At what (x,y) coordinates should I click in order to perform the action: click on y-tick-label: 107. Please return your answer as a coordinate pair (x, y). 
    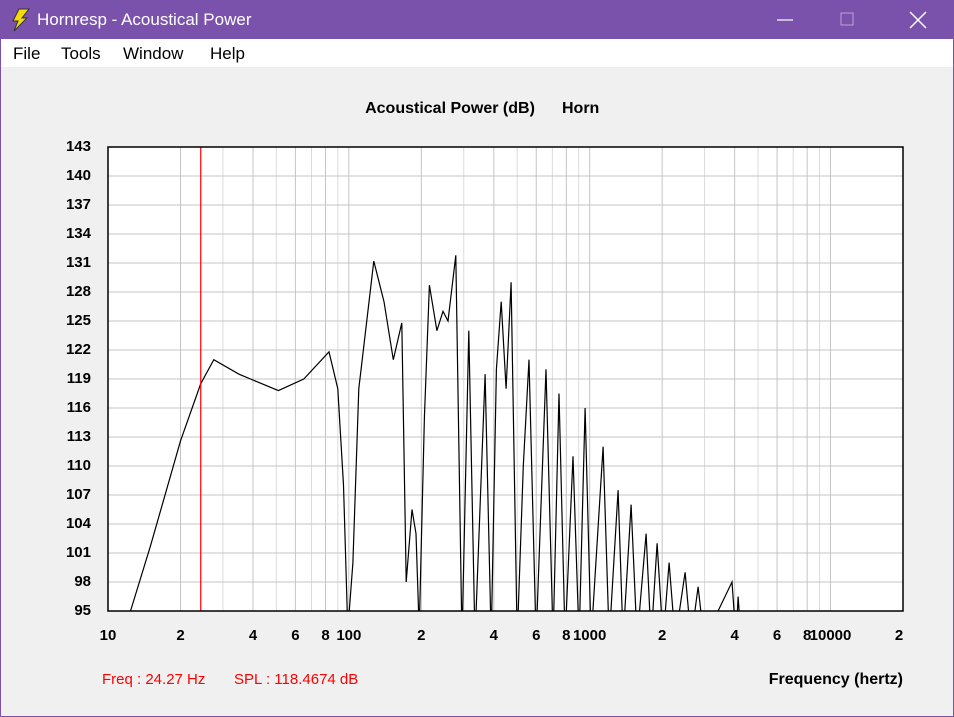
    Looking at the image, I should click on (78, 494).